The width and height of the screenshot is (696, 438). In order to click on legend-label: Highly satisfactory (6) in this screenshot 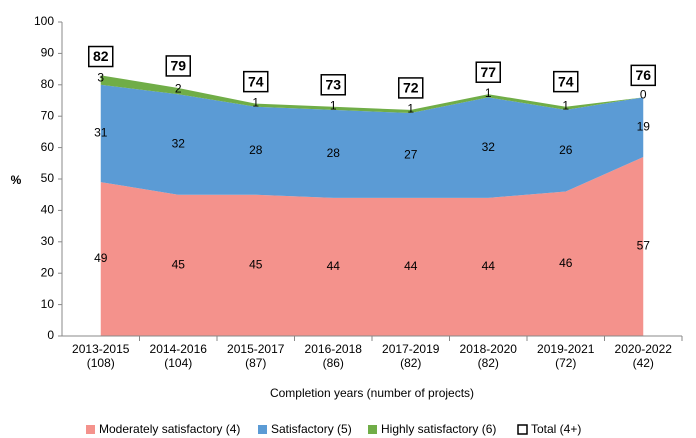, I will do `click(438, 429)`.